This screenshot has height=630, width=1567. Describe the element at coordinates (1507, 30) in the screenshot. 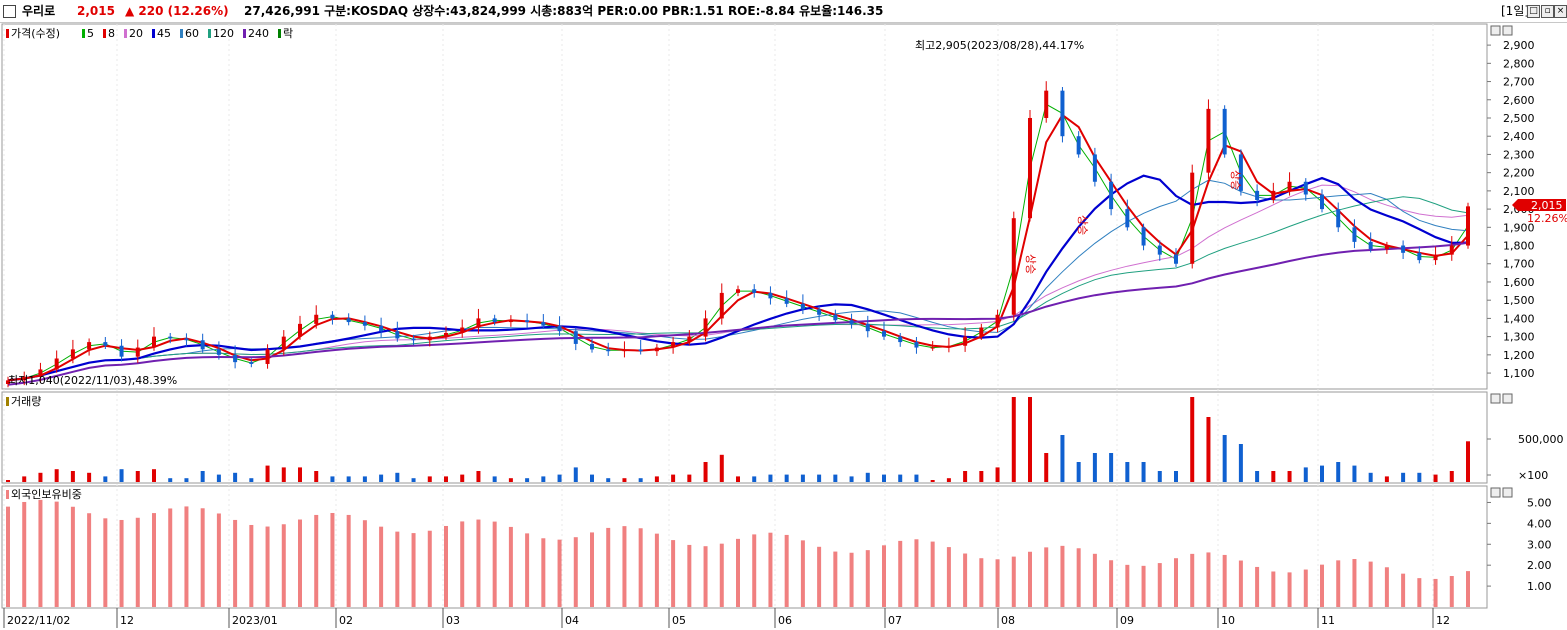

I see `price-panel-close-icon` at that location.